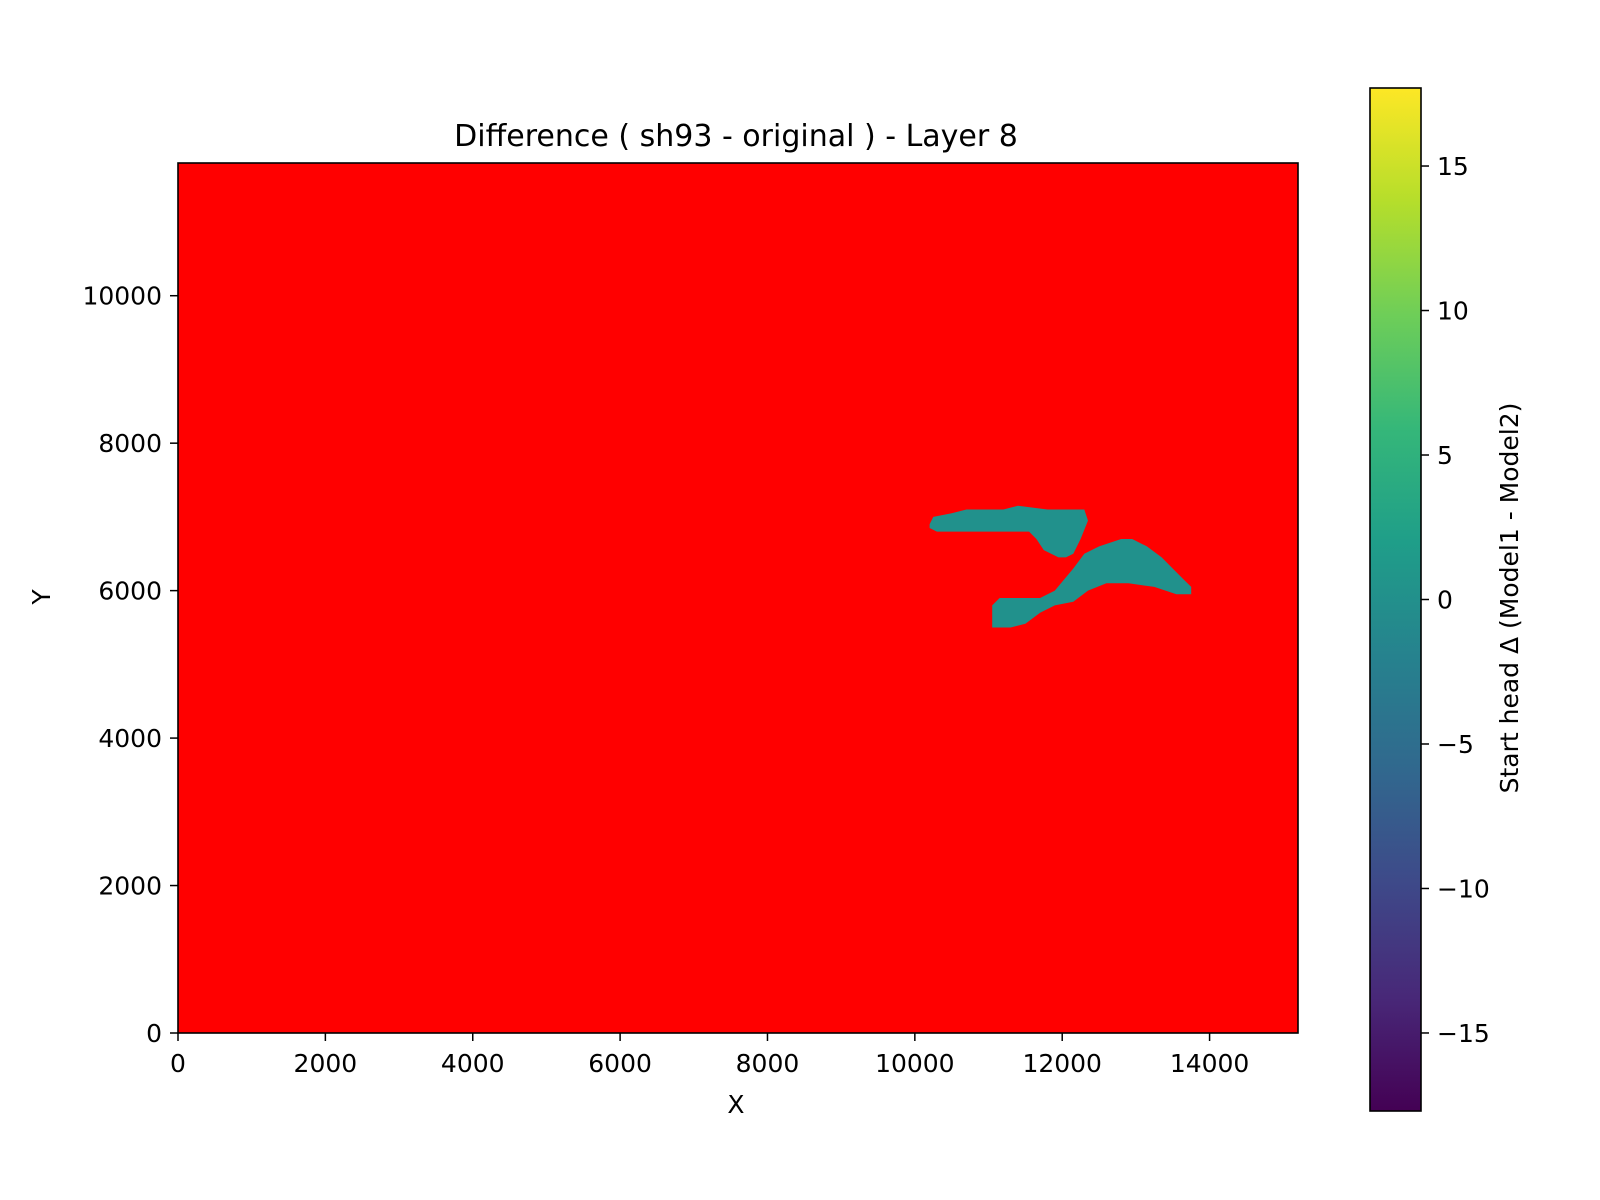  Describe the element at coordinates (1453, 311) in the screenshot. I see `colorbar-tick-label: 10` at that location.